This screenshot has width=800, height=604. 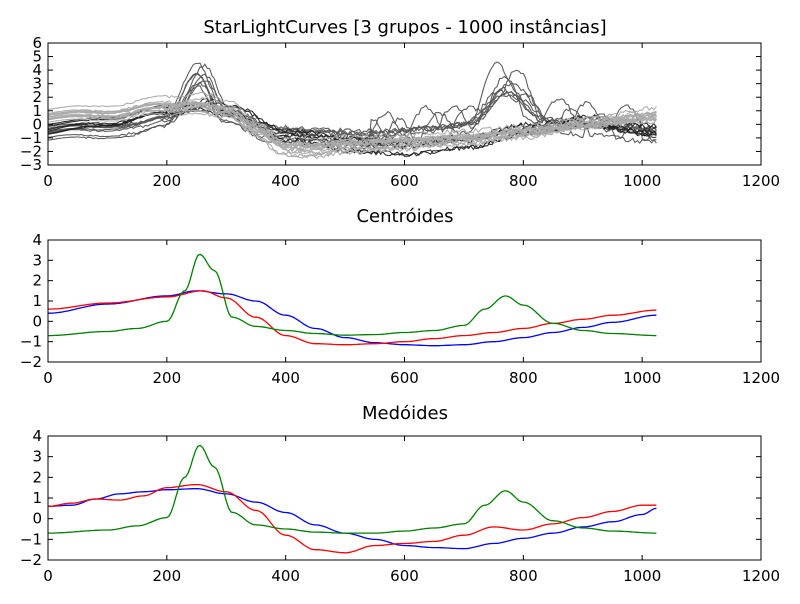 What do you see at coordinates (404, 216) in the screenshot?
I see `panel-2-title: Centróides` at bounding box center [404, 216].